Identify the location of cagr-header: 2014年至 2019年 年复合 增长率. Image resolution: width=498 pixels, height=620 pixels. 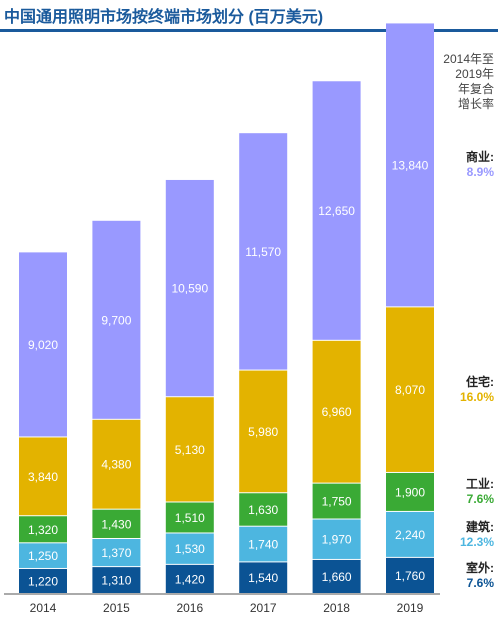
(465, 82).